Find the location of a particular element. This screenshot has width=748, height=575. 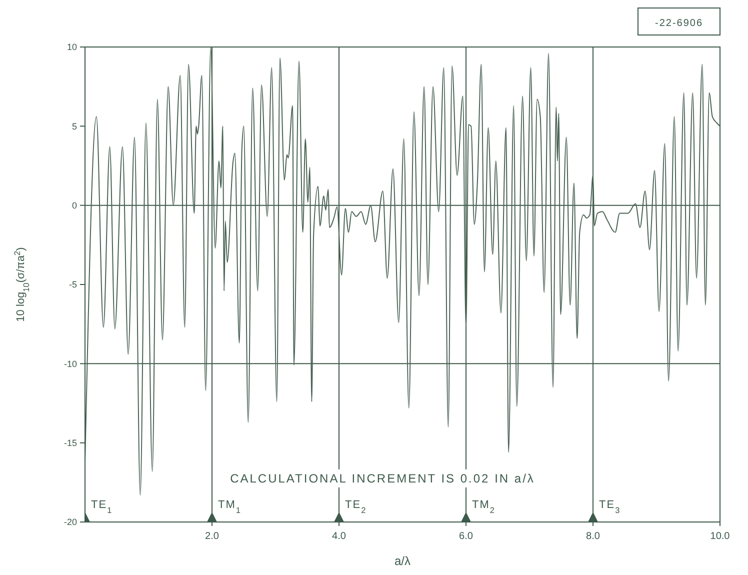

ref-line-label: TE$_{2}$ is located at coordinates (356, 506).